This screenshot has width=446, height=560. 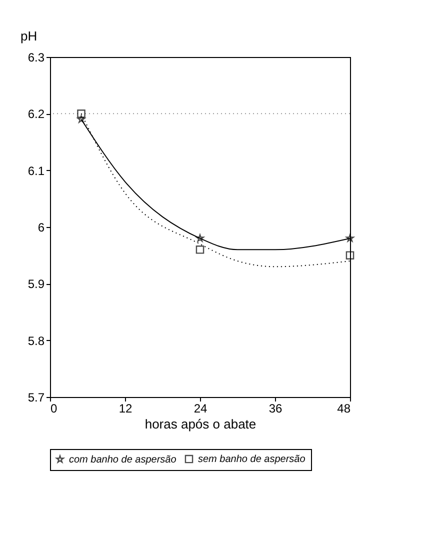 What do you see at coordinates (36, 284) in the screenshot?
I see `y-tick-label: 5.9` at bounding box center [36, 284].